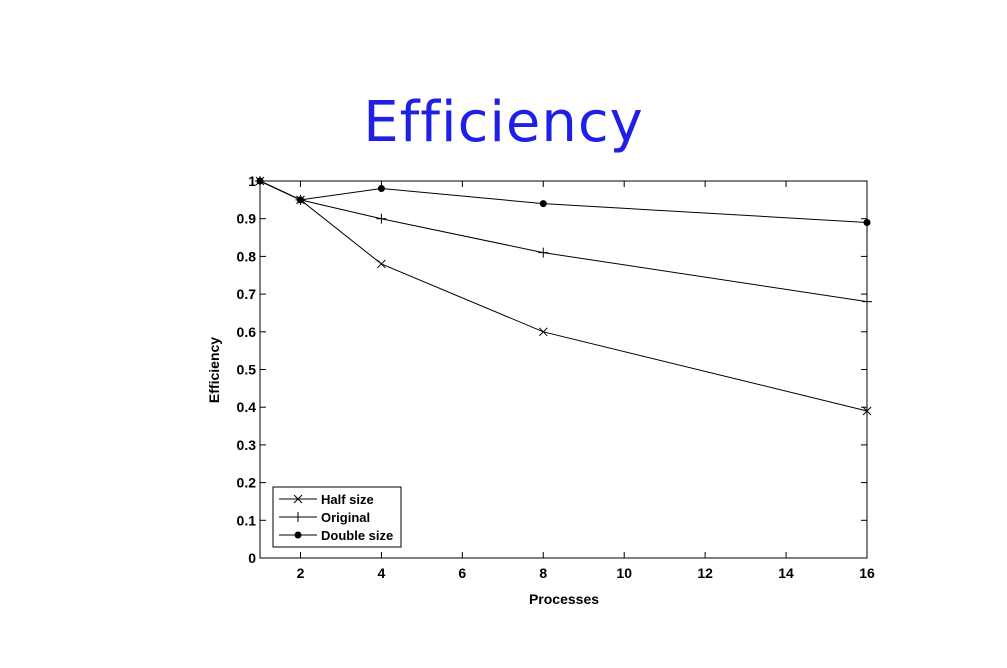 This screenshot has width=1007, height=668. I want to click on x-axis-label: Processes, so click(564, 599).